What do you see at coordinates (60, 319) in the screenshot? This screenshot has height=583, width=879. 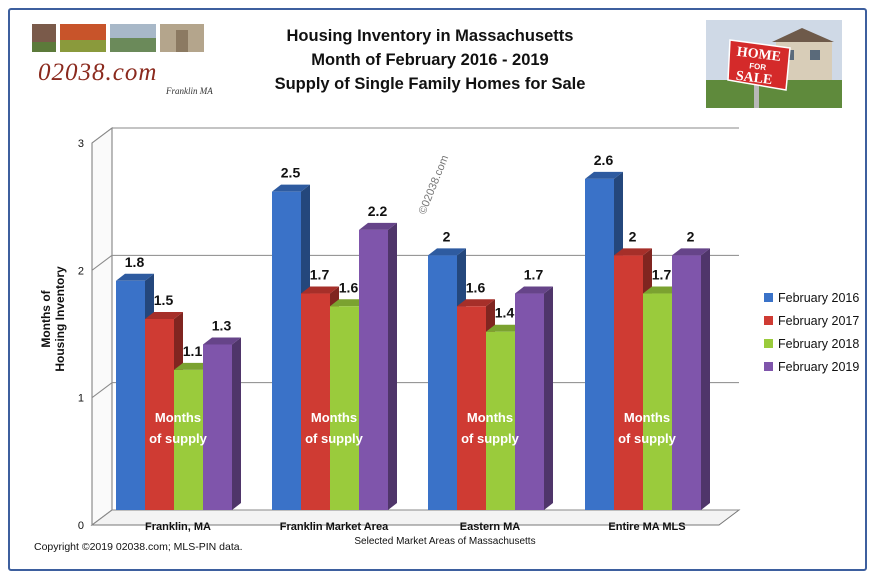 I see `y-axis-label-line-2: Housing Inventory` at bounding box center [60, 319].